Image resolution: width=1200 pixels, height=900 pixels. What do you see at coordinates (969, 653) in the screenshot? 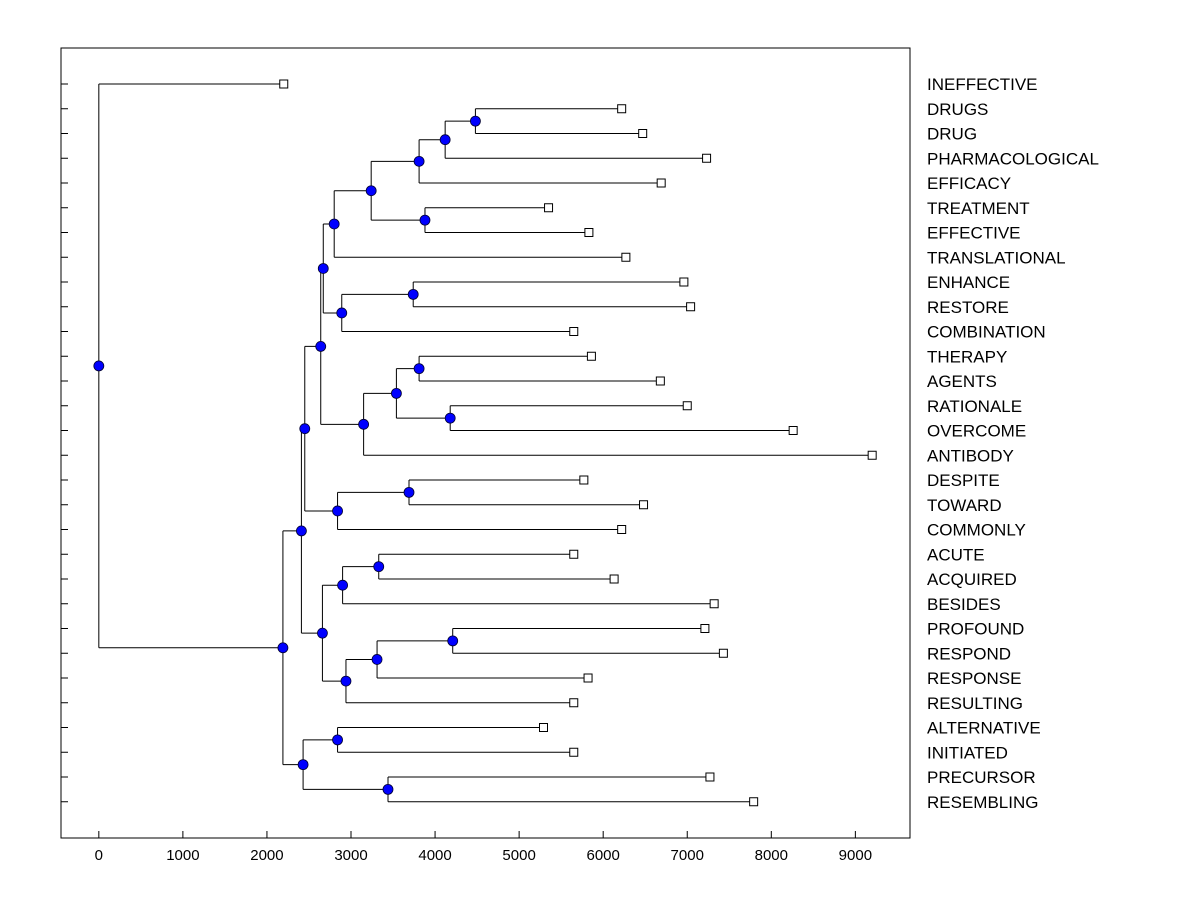
I see `leaf-label: RESPOND` at bounding box center [969, 653].